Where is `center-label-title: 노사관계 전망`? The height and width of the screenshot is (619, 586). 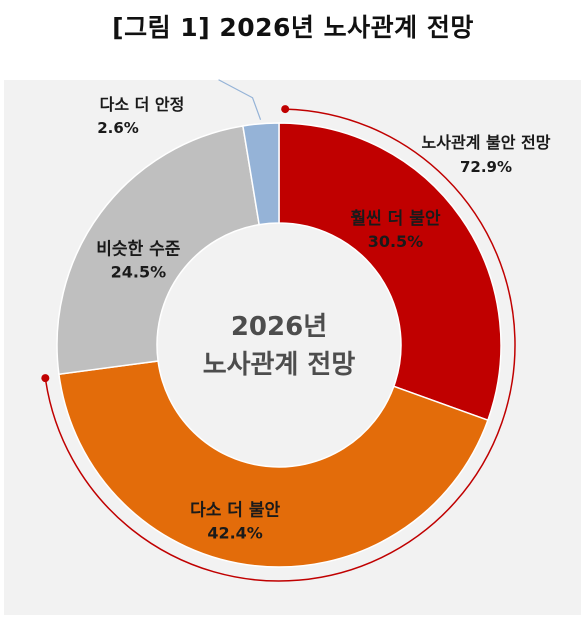 center-label-title: 노사관계 전망 is located at coordinates (279, 365).